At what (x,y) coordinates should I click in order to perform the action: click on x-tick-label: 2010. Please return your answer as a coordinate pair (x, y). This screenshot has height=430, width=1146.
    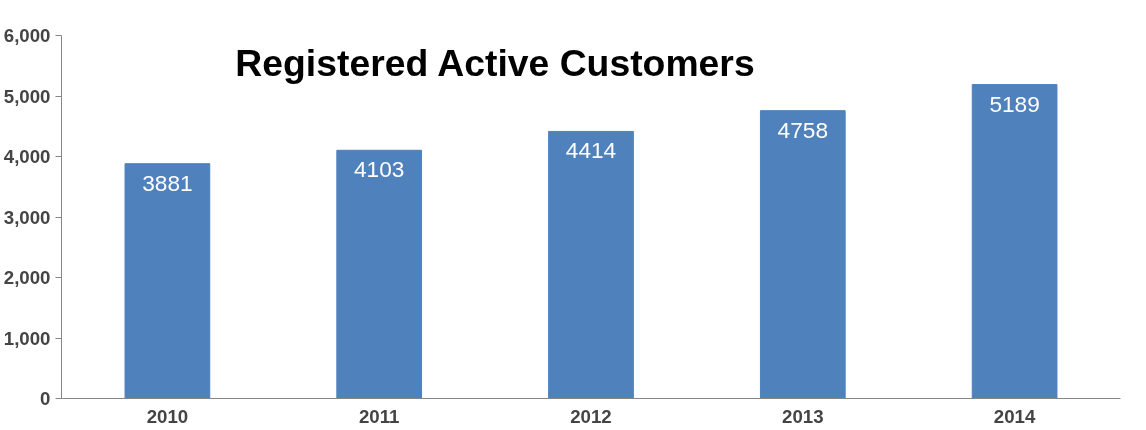
    Looking at the image, I should click on (167, 416).